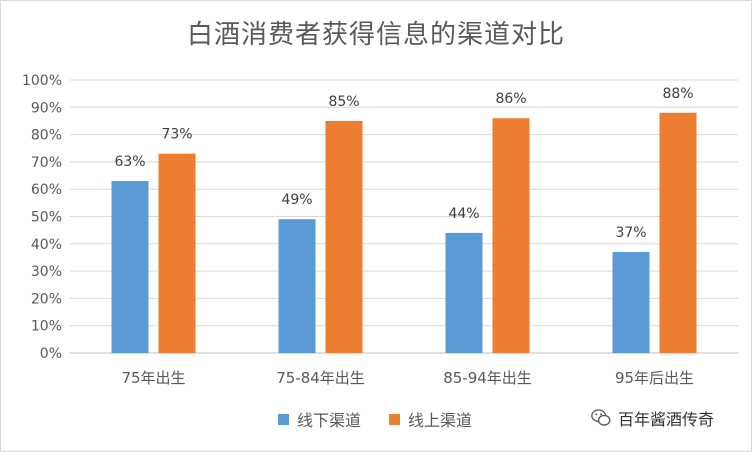 The image size is (752, 452). Describe the element at coordinates (395, 419) in the screenshot. I see `legend-swatch-online` at that location.